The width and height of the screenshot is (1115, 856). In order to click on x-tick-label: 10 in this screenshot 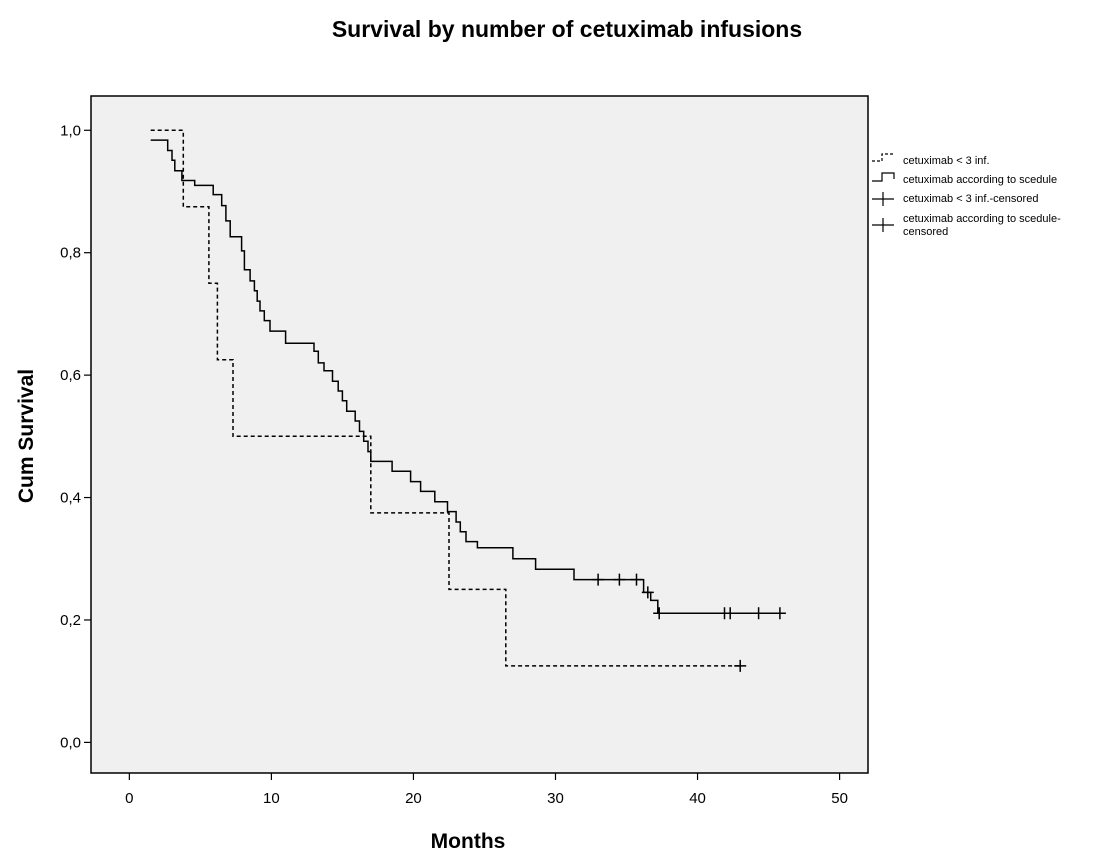, I will do `click(271, 798)`.